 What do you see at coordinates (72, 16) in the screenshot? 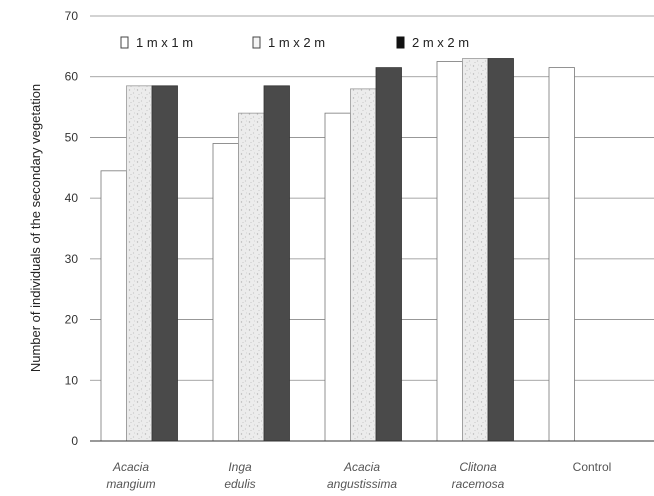
I see `y-tick-label-70: 70` at bounding box center [72, 16].